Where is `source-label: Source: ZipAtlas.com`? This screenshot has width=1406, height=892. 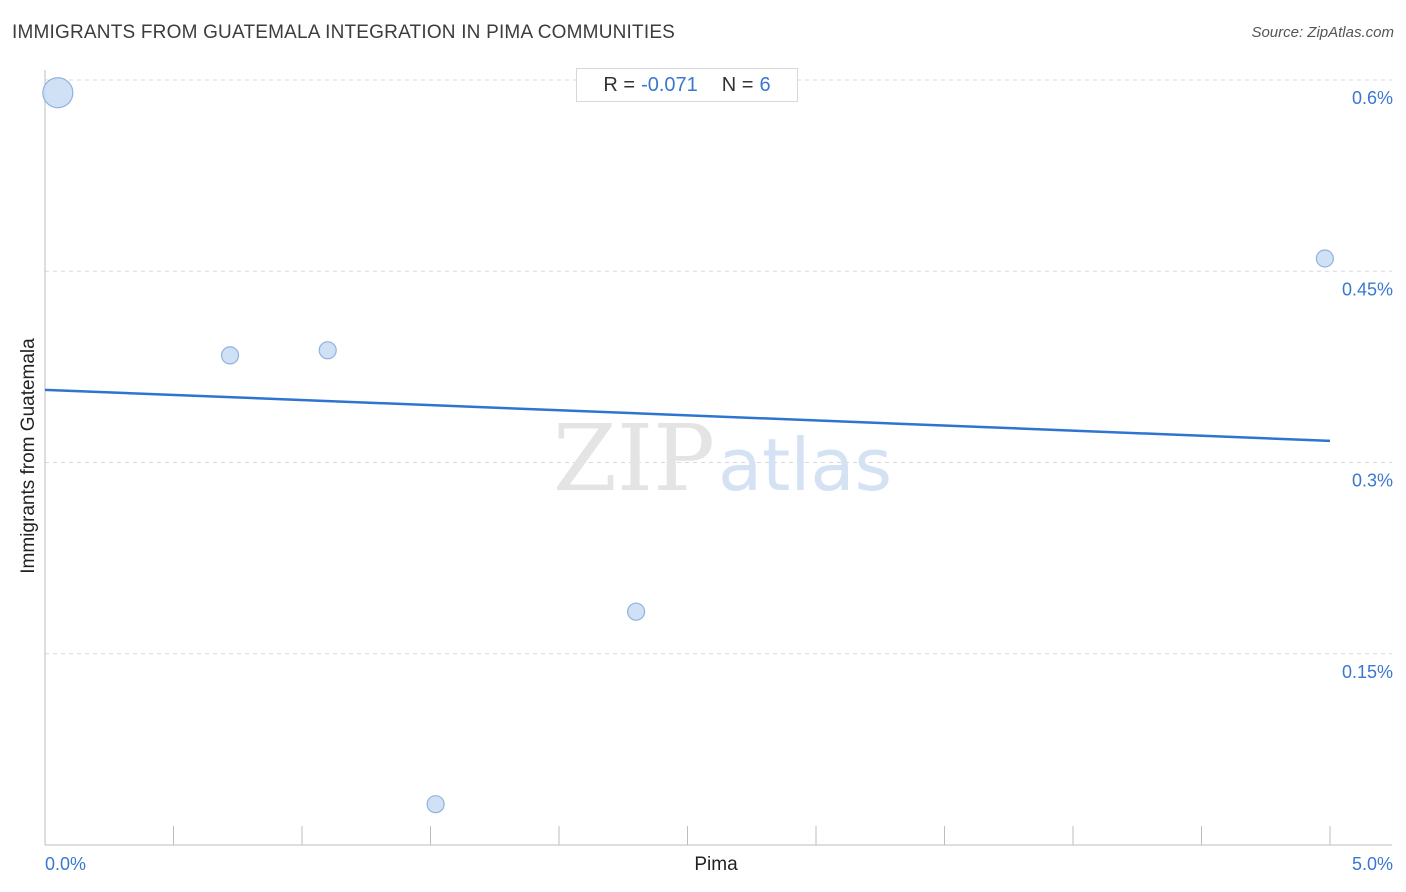 source-label: Source: ZipAtlas.com is located at coordinates (1322, 32).